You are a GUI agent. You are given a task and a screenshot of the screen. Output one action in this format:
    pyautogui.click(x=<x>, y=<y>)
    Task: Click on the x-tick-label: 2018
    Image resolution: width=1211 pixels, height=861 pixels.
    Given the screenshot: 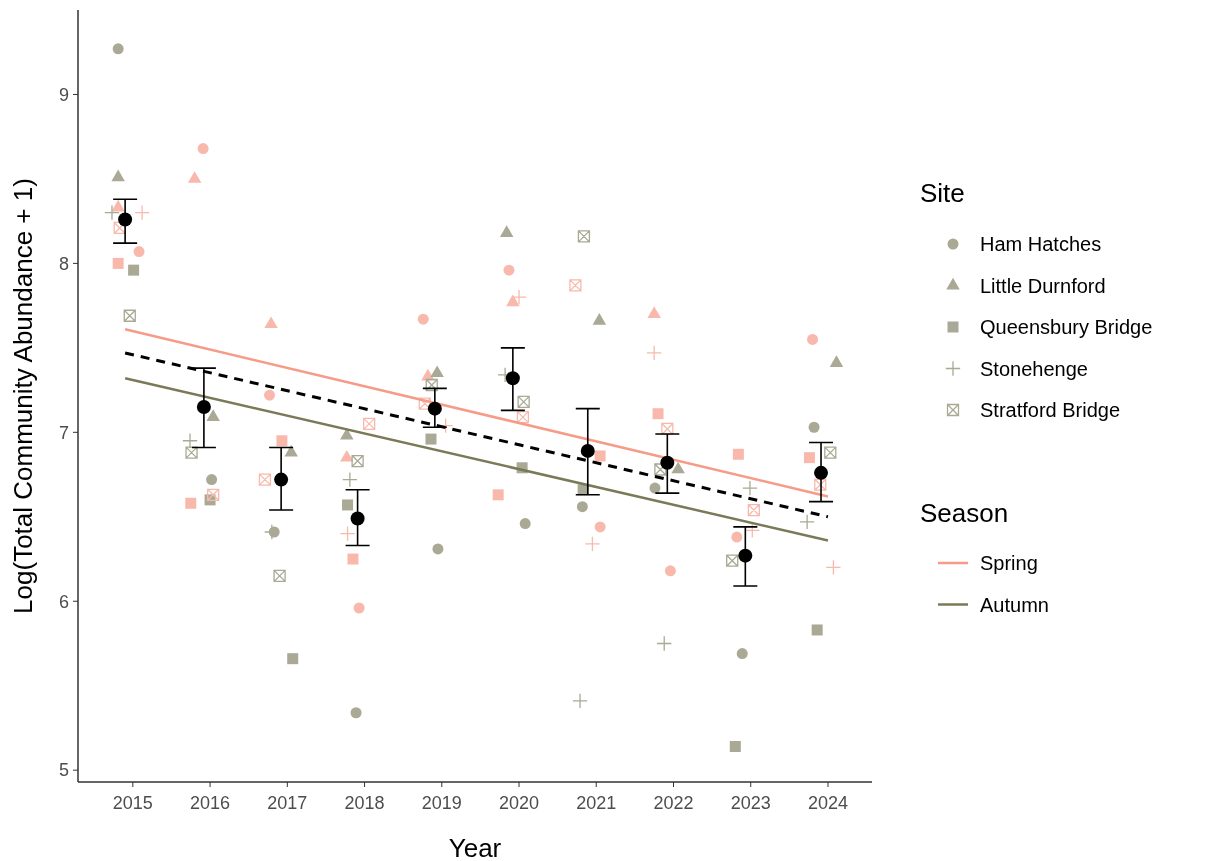 What is the action you would take?
    pyautogui.click(x=364, y=803)
    